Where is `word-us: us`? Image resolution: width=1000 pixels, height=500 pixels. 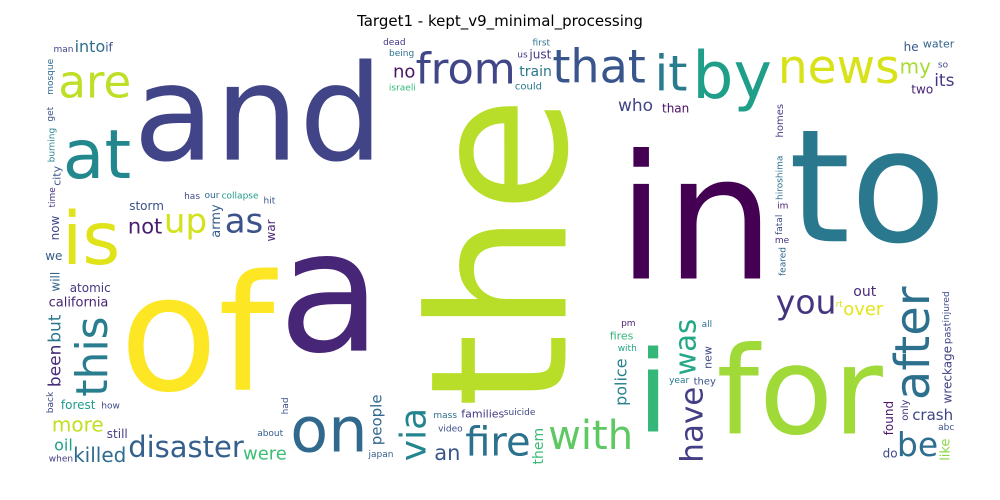
word-us: us is located at coordinates (522, 55).